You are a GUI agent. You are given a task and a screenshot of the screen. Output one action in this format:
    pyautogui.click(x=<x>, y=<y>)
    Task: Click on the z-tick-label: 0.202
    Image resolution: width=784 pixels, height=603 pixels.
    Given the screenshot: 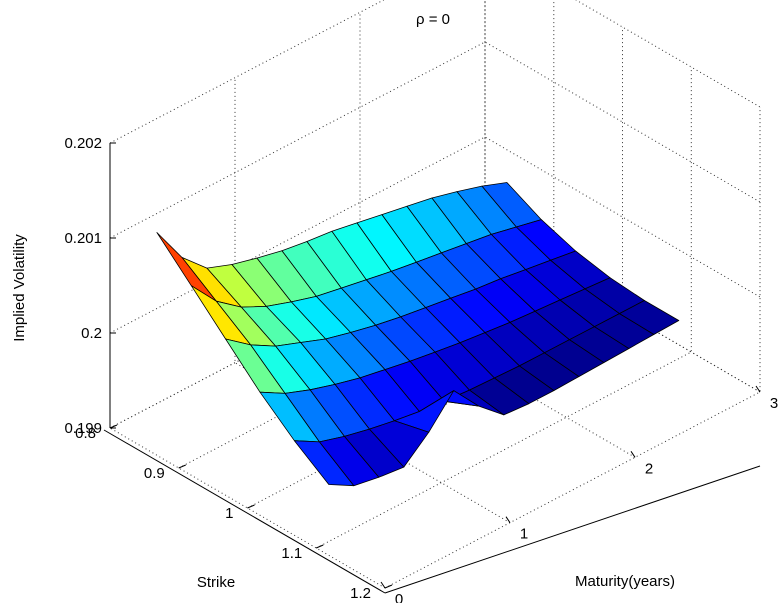 What is the action you would take?
    pyautogui.click(x=83, y=143)
    